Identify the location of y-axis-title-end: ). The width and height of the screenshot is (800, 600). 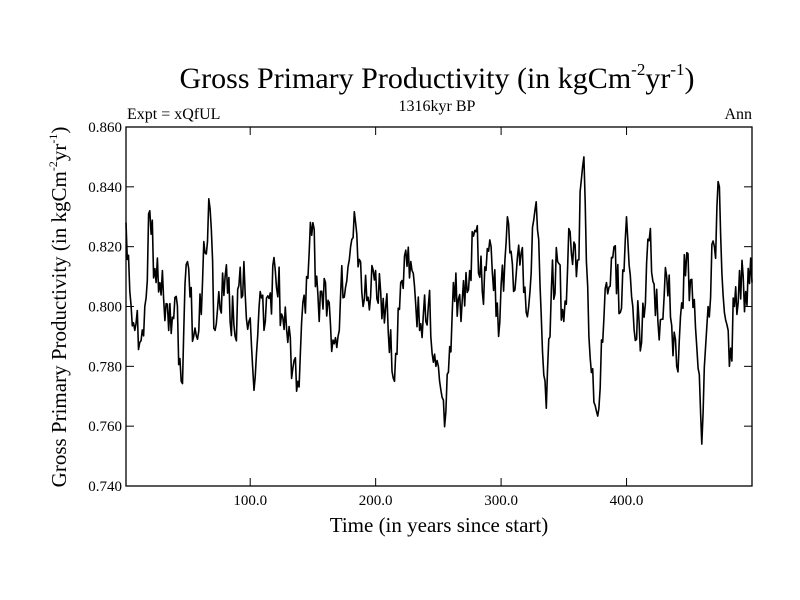
(59, 130).